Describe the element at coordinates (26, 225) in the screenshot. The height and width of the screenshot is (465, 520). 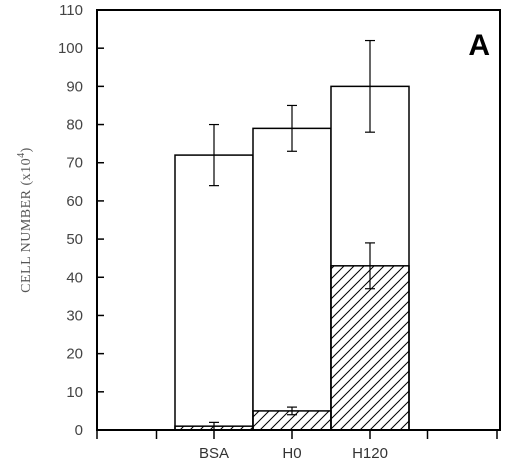
I see `y-axis-label-main: CELL NUMBER (x10` at that location.